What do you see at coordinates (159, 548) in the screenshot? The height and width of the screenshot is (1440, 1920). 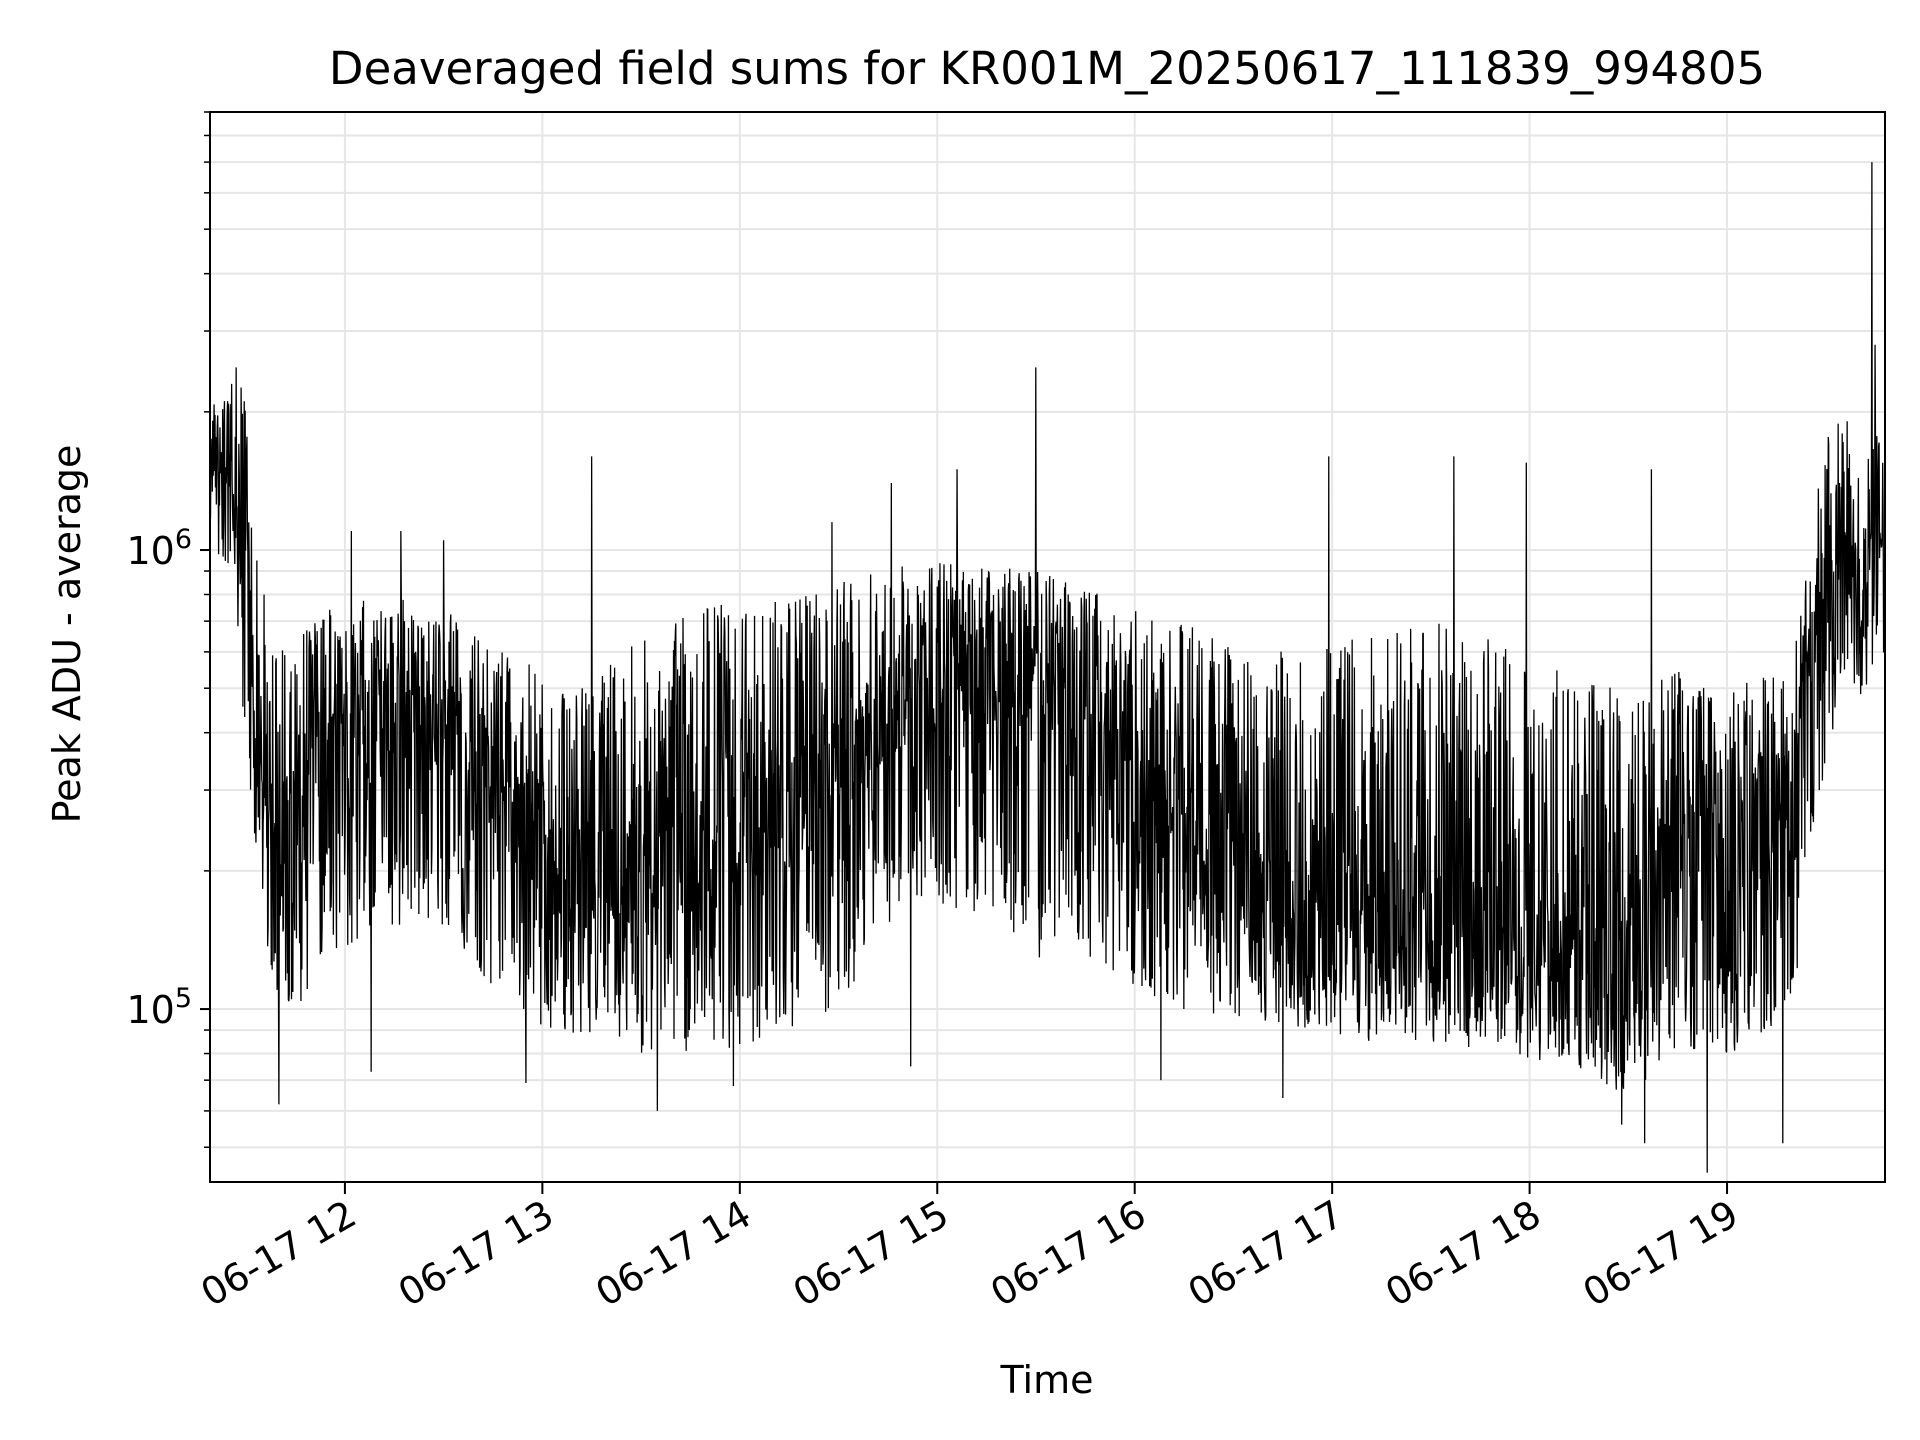 I see `y-tick-label: 106` at bounding box center [159, 548].